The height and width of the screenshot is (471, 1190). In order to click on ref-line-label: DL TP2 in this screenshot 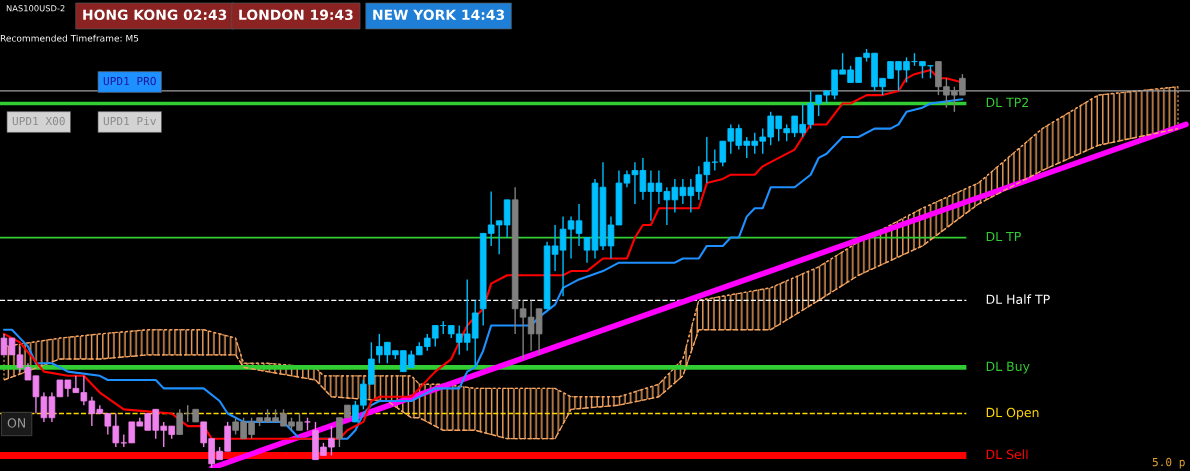, I will do `click(1007, 102)`.